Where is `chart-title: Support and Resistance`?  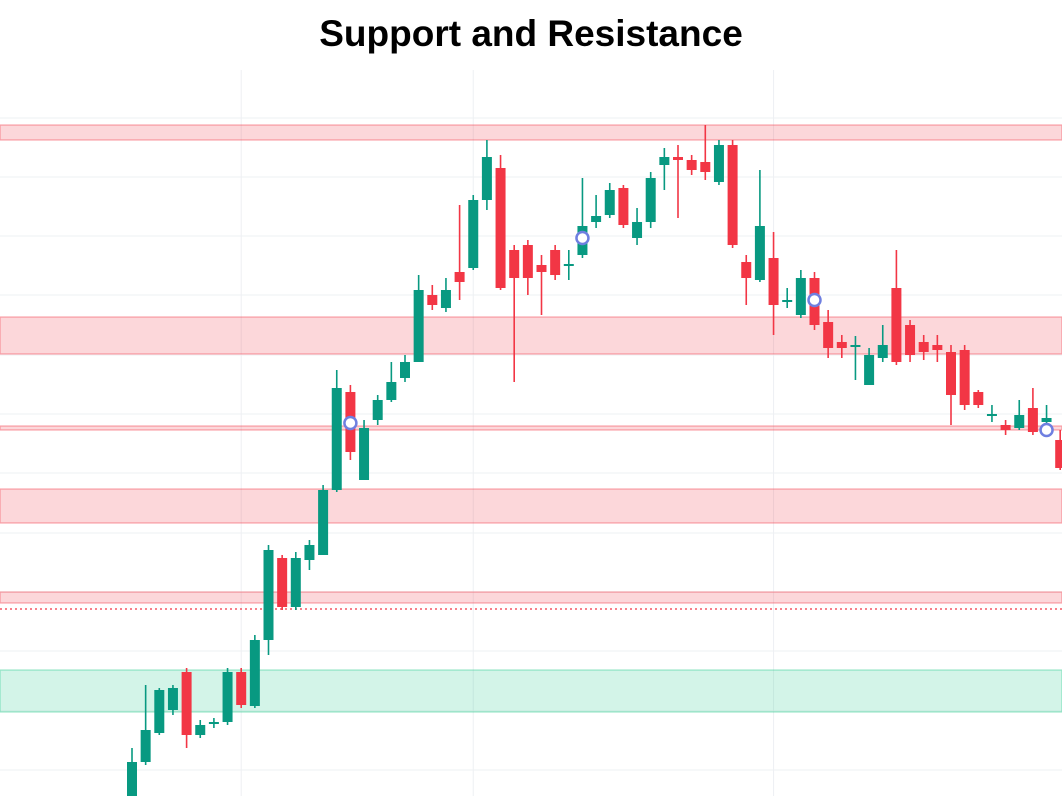 chart-title: Support and Resistance is located at coordinates (531, 33).